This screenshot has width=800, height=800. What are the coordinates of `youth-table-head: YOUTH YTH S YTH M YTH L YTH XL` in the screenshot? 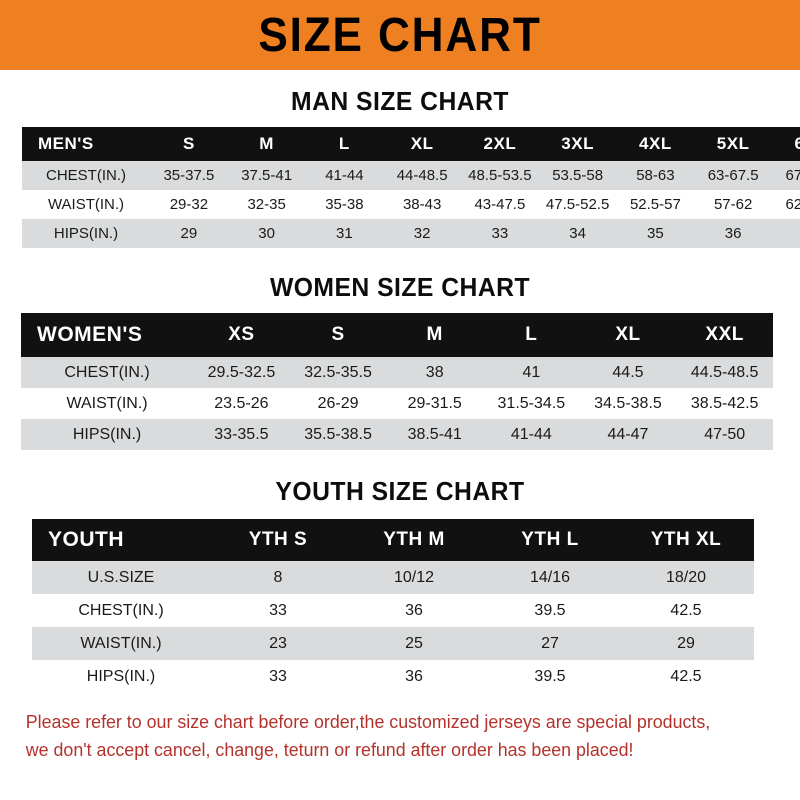 It's located at (393, 540).